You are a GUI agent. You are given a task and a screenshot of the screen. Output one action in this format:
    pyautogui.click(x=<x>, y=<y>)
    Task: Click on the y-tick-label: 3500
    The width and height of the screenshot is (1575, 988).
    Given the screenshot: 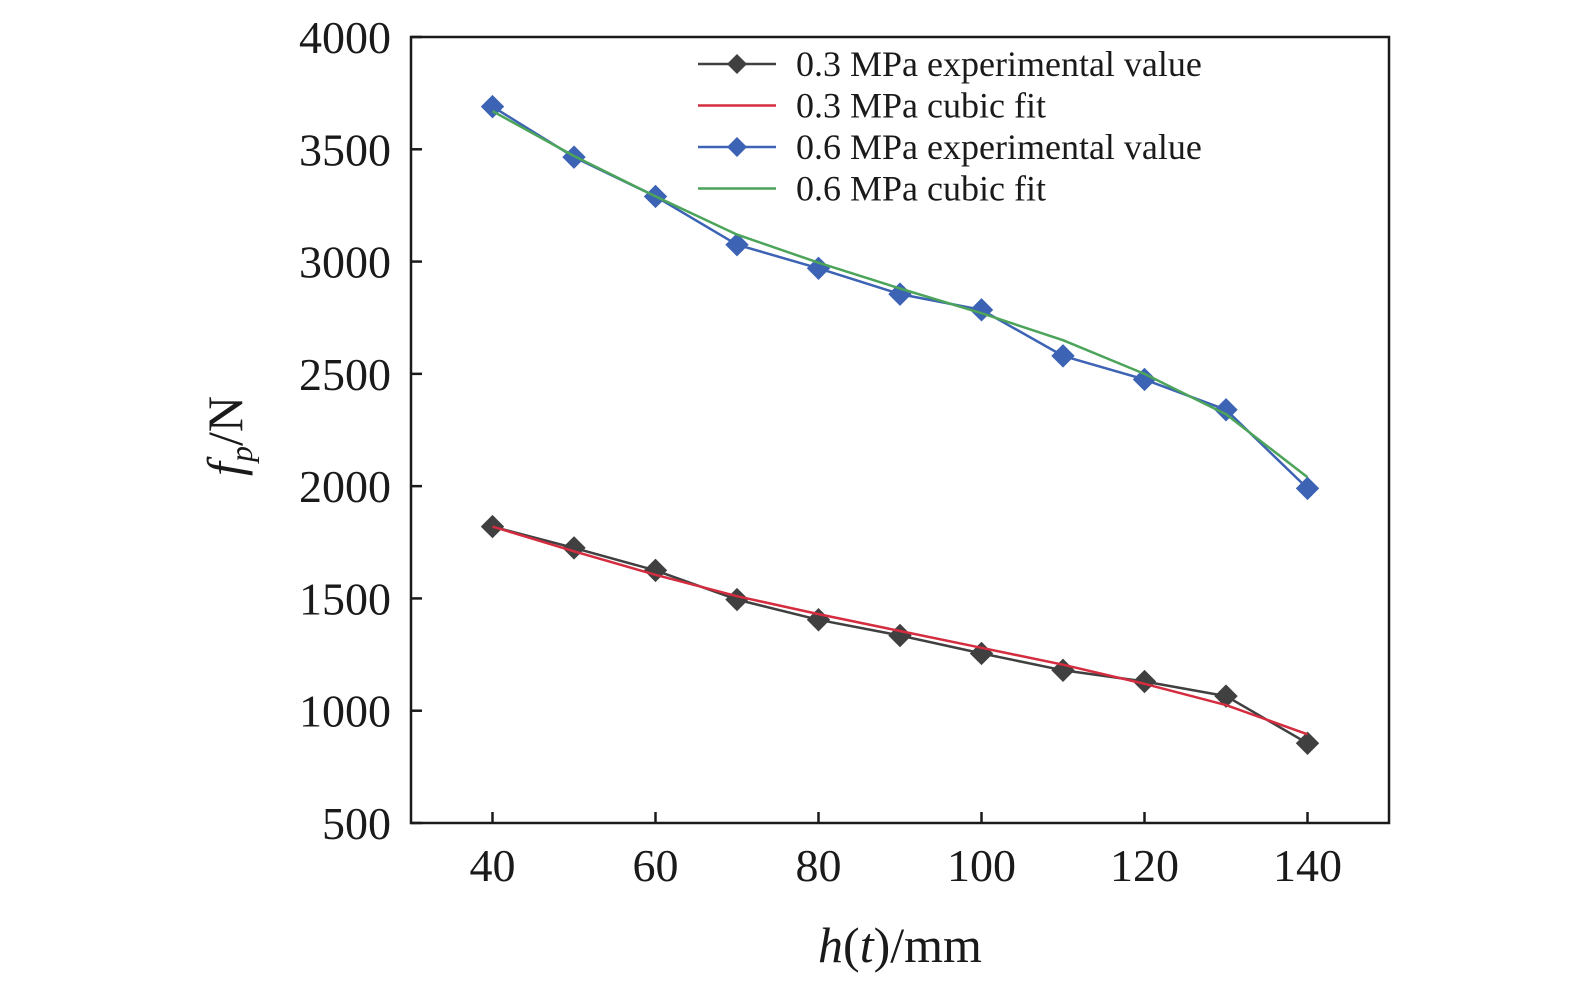 What is the action you would take?
    pyautogui.click(x=345, y=149)
    